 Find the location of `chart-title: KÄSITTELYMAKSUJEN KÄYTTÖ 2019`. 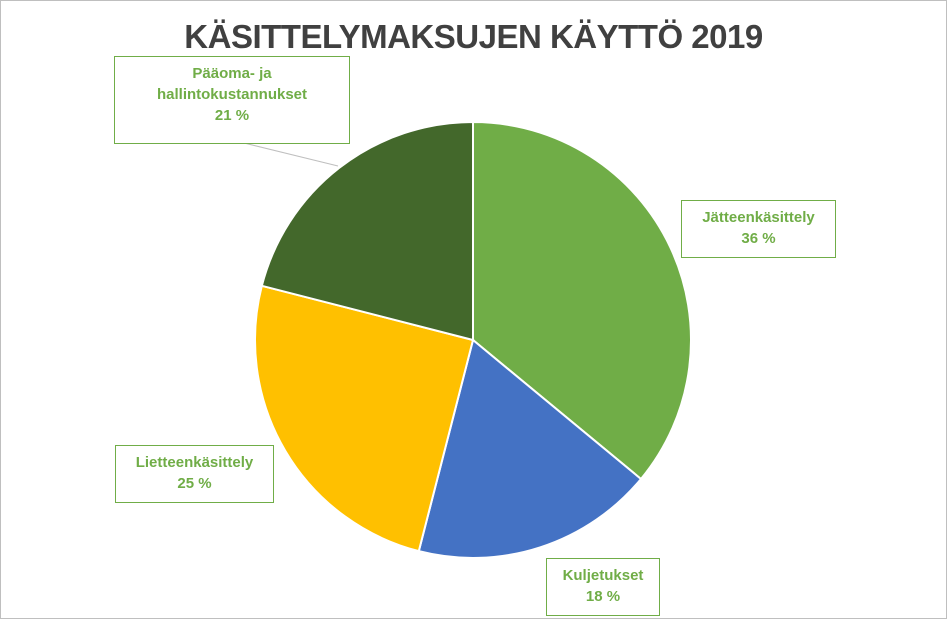

chart-title: KÄSITTELYMAKSUJEN KÄYTTÖ 2019 is located at coordinates (473, 36).